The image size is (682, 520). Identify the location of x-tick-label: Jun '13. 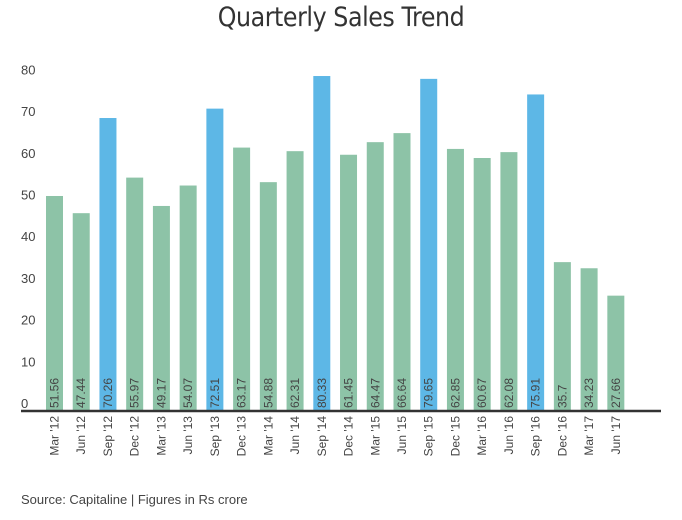
(188, 435).